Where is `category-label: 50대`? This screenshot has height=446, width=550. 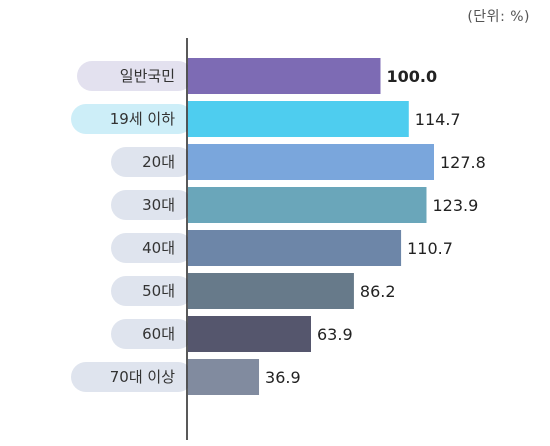 category-label: 50대 is located at coordinates (158, 291).